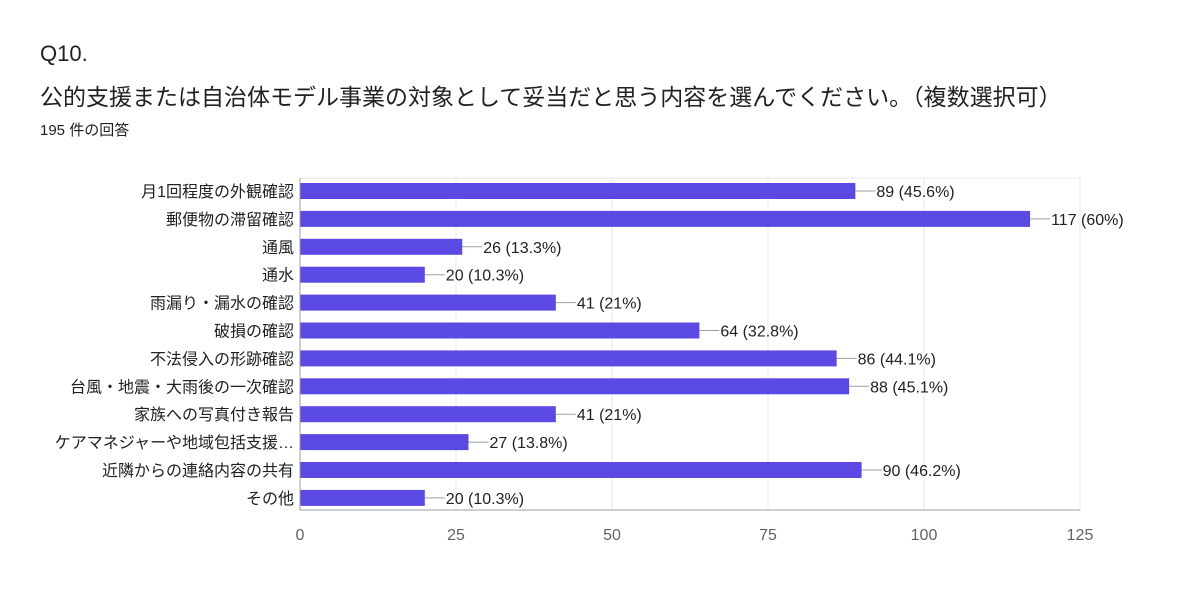  Describe the element at coordinates (278, 248) in the screenshot. I see `category-label: 通風` at that location.